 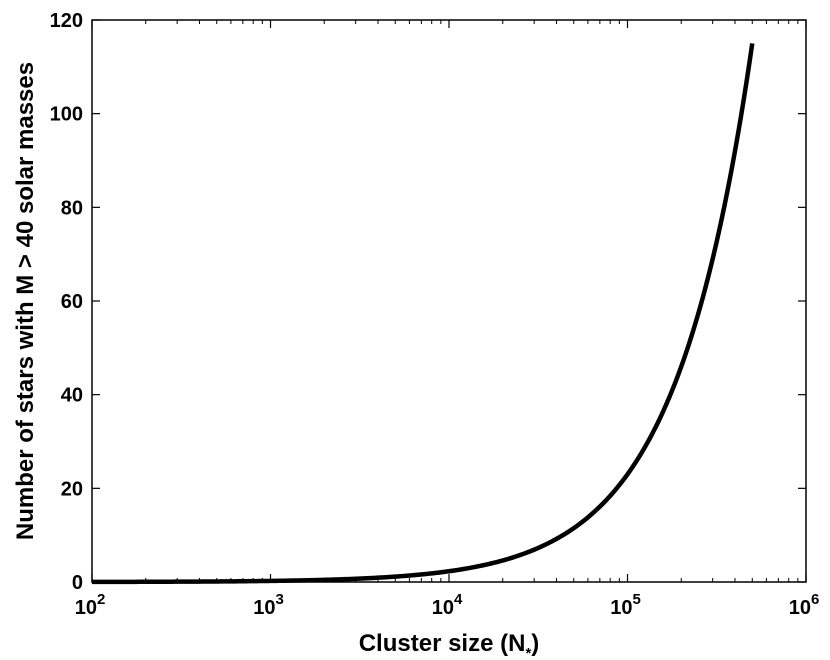 I want to click on y-tick-label: 80, so click(x=72, y=208).